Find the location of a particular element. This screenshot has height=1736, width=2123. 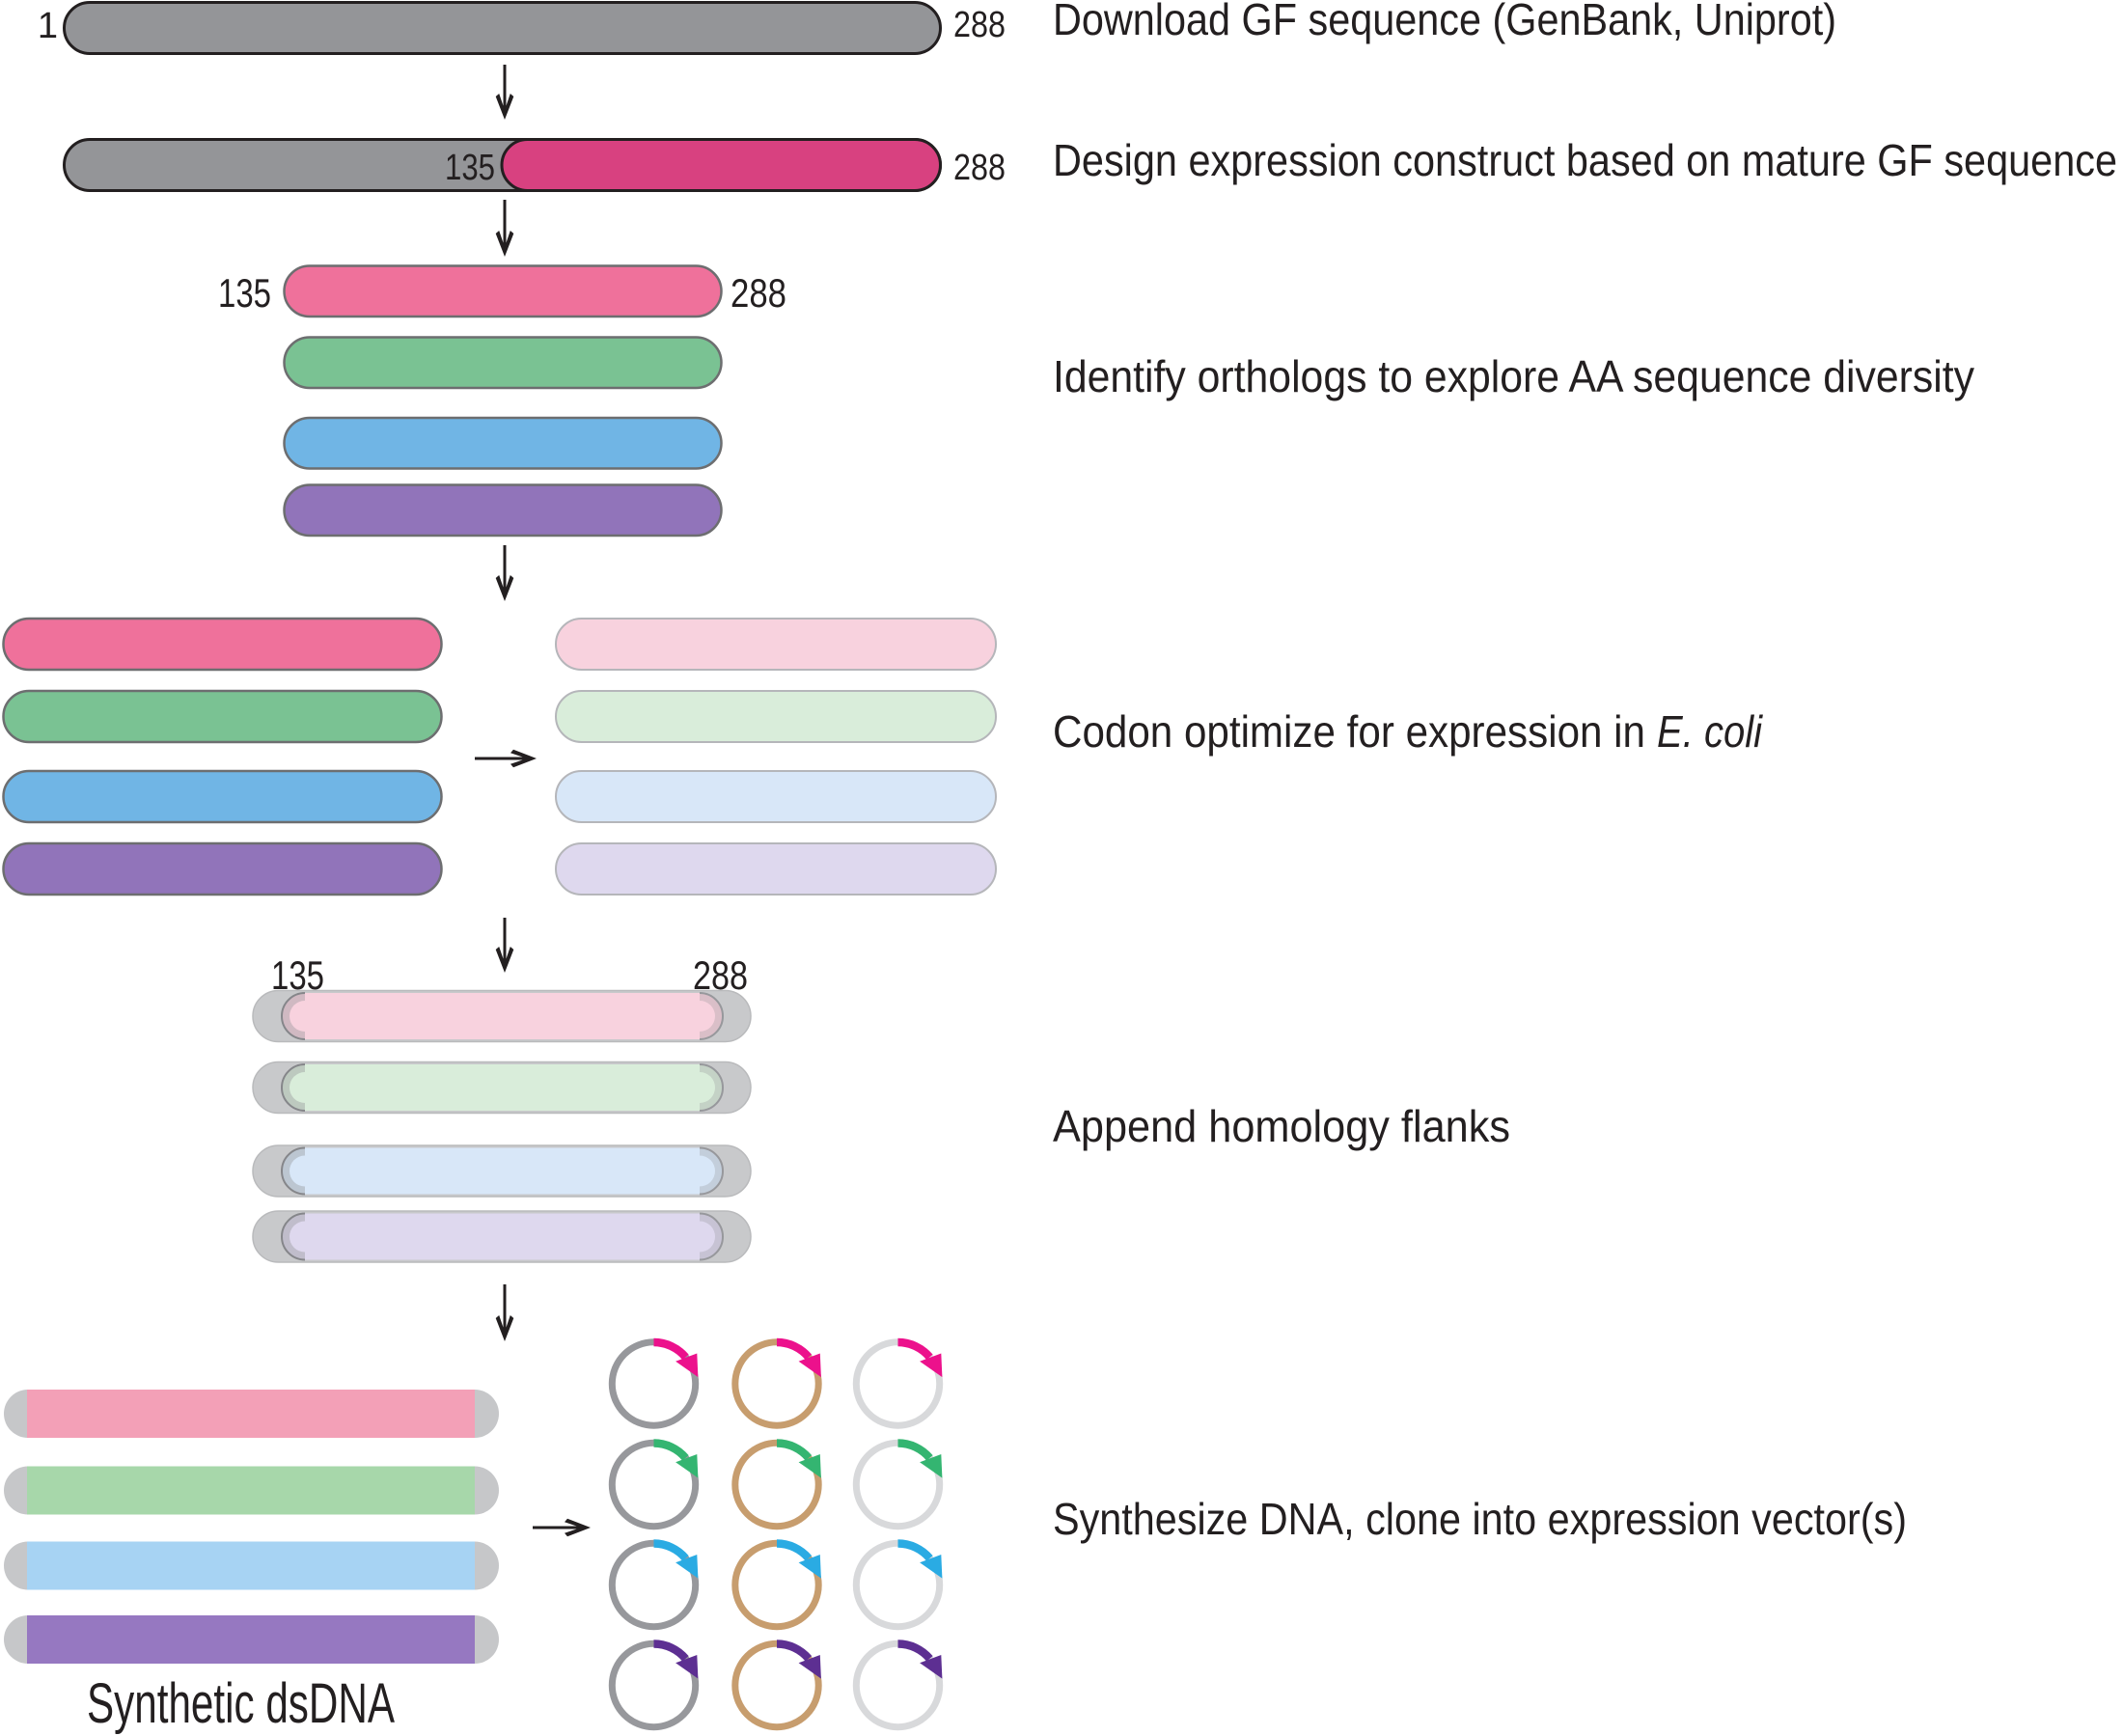

svg-text:Download GF sequence (GenBank,: Download GF sequence (GenBank, Uniprot) is located at coordinates (1444, 22).